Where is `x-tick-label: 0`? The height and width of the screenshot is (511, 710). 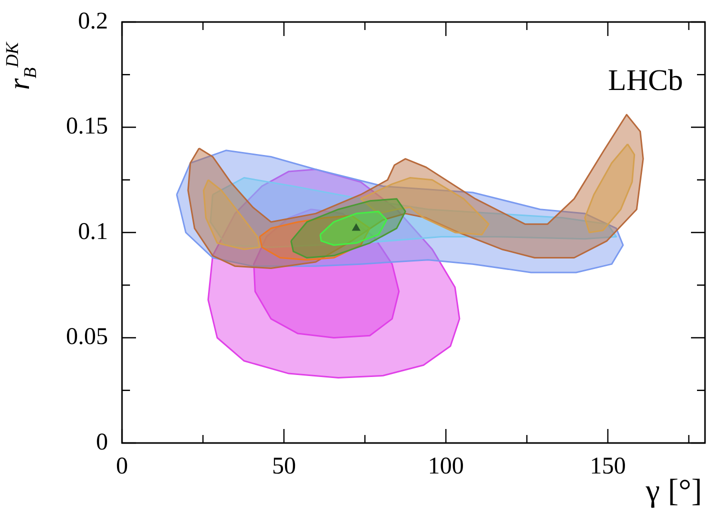
x-tick-label: 0 is located at coordinates (122, 467).